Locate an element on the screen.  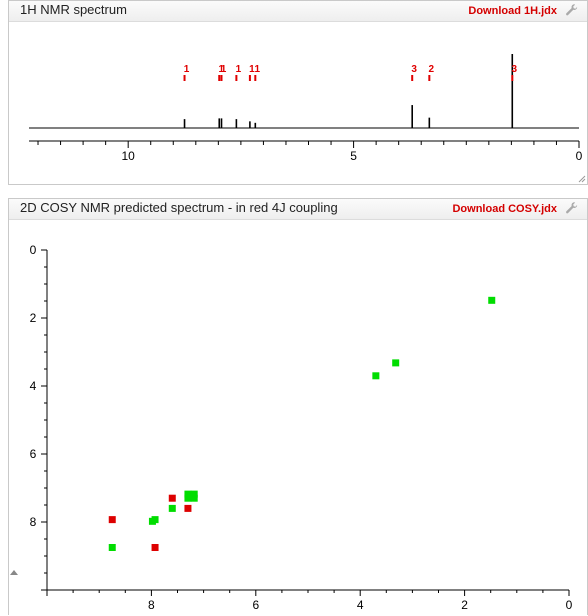
y-tick-label: 0 is located at coordinates (33, 250).